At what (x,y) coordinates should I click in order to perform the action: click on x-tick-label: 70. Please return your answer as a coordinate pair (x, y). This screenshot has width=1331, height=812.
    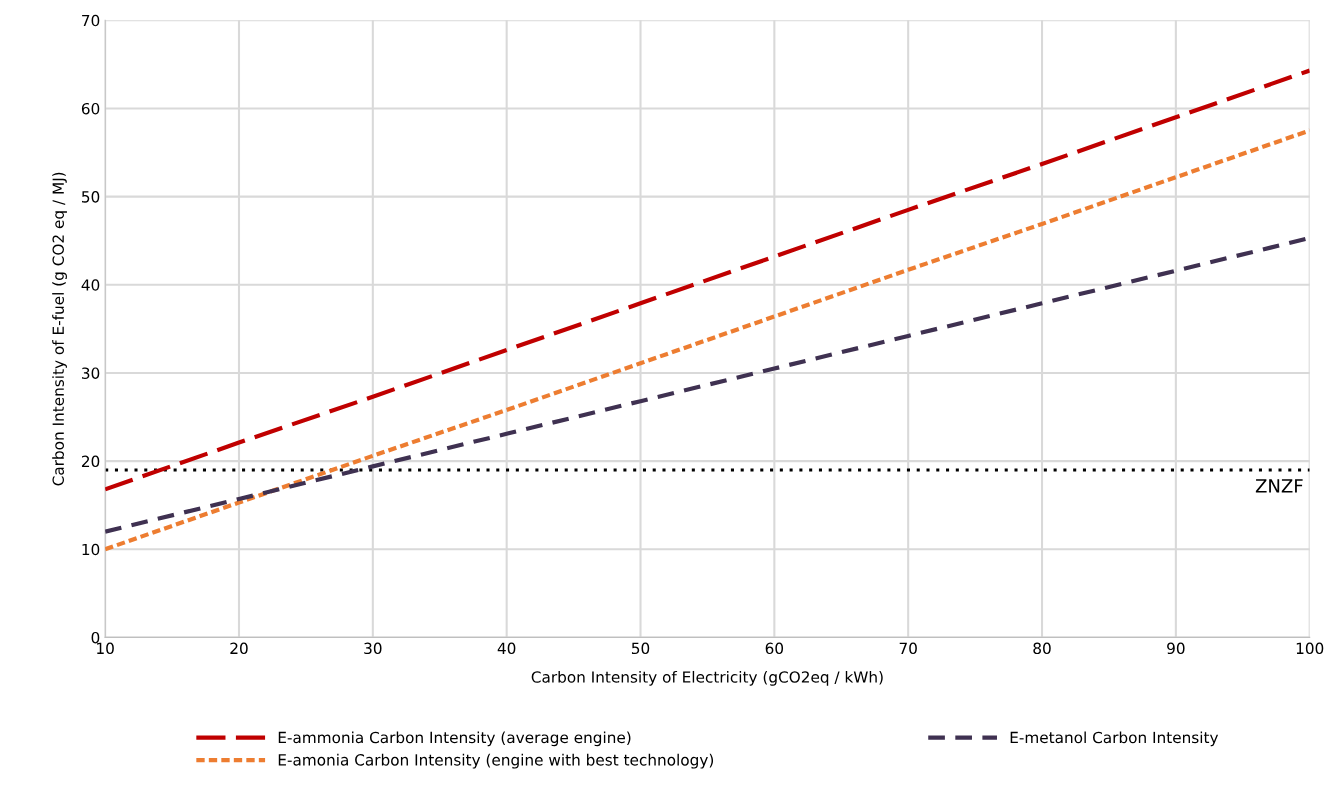
    Looking at the image, I should click on (908, 648).